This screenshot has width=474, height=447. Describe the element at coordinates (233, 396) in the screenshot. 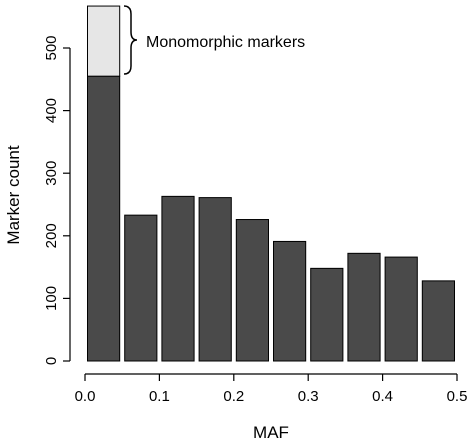

I see `x-tick-label: 0.2` at that location.